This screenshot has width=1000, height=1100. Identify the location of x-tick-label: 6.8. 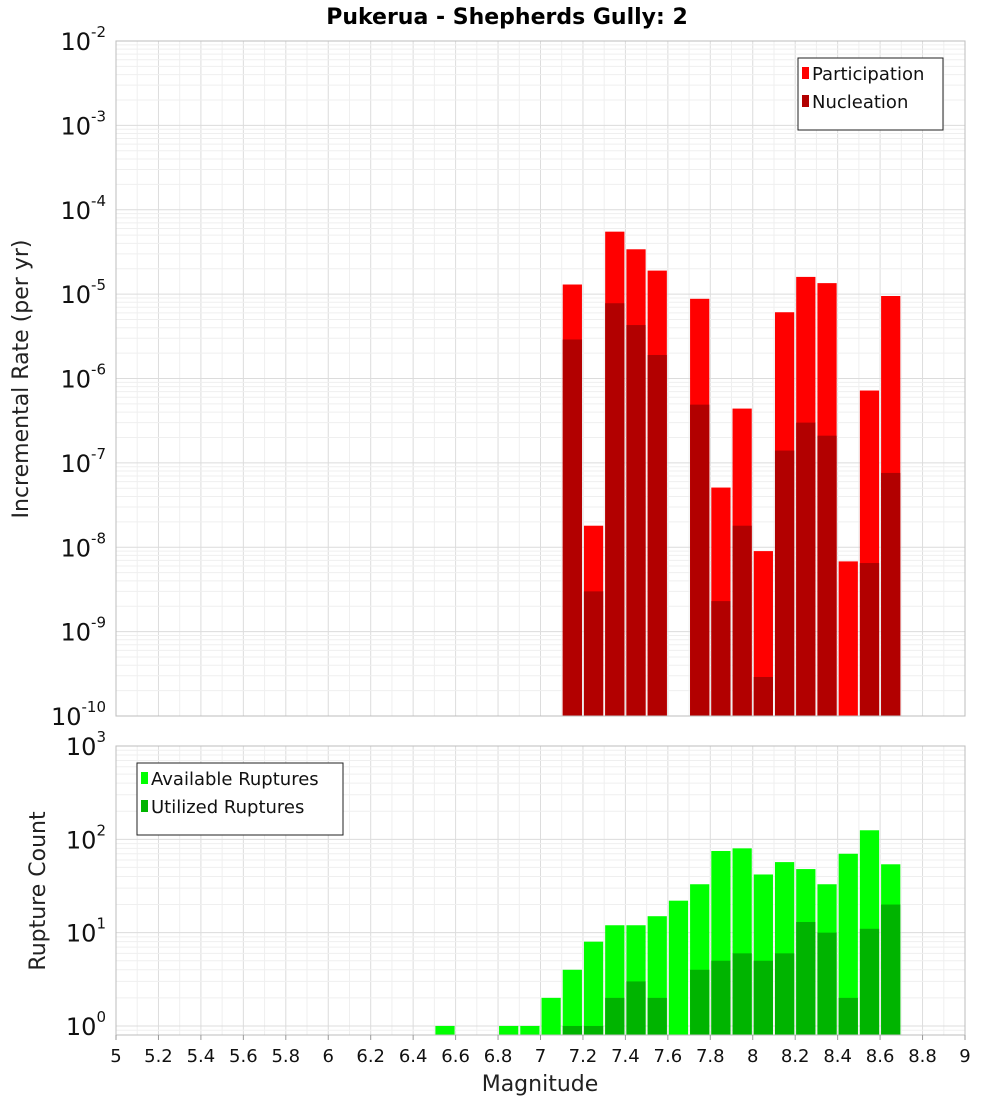
(498, 1056).